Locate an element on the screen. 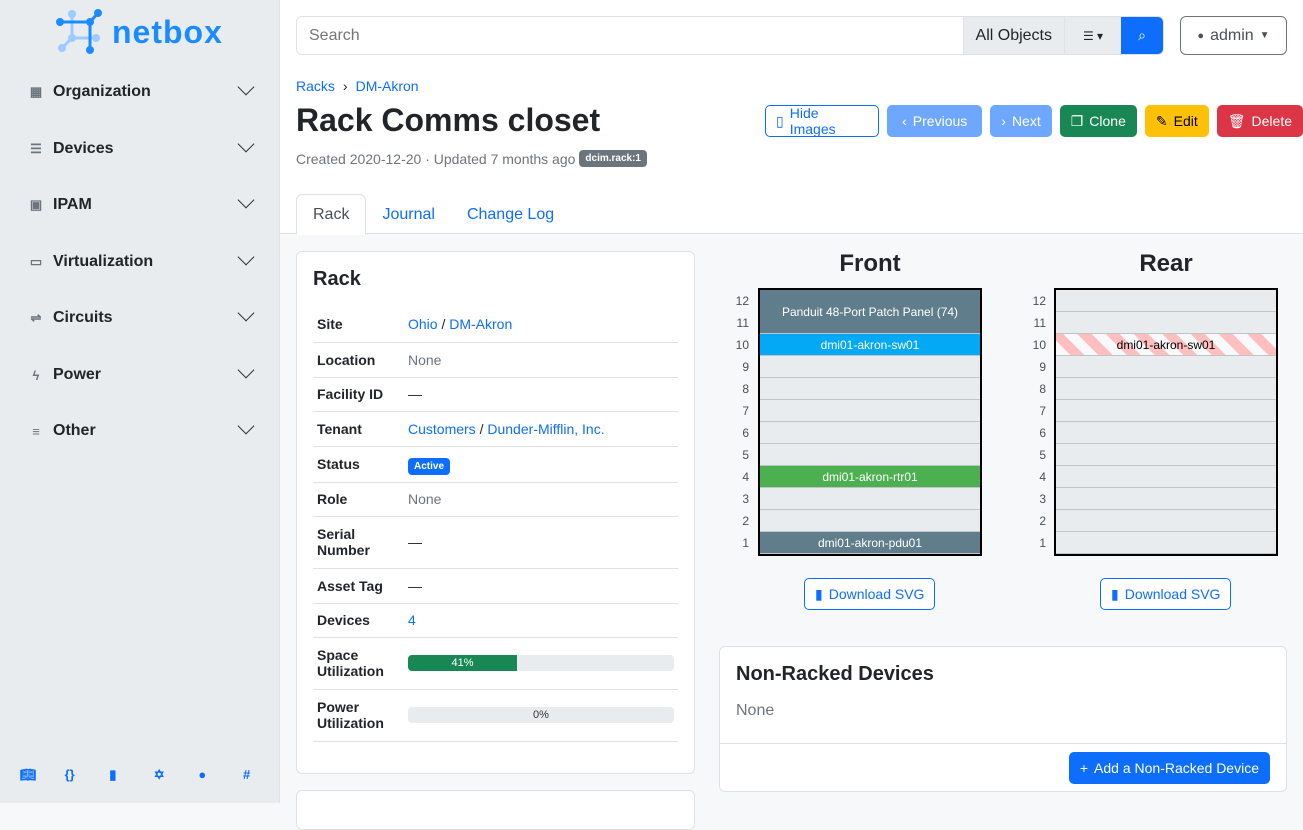  plus-icon: + is located at coordinates (1084, 768).